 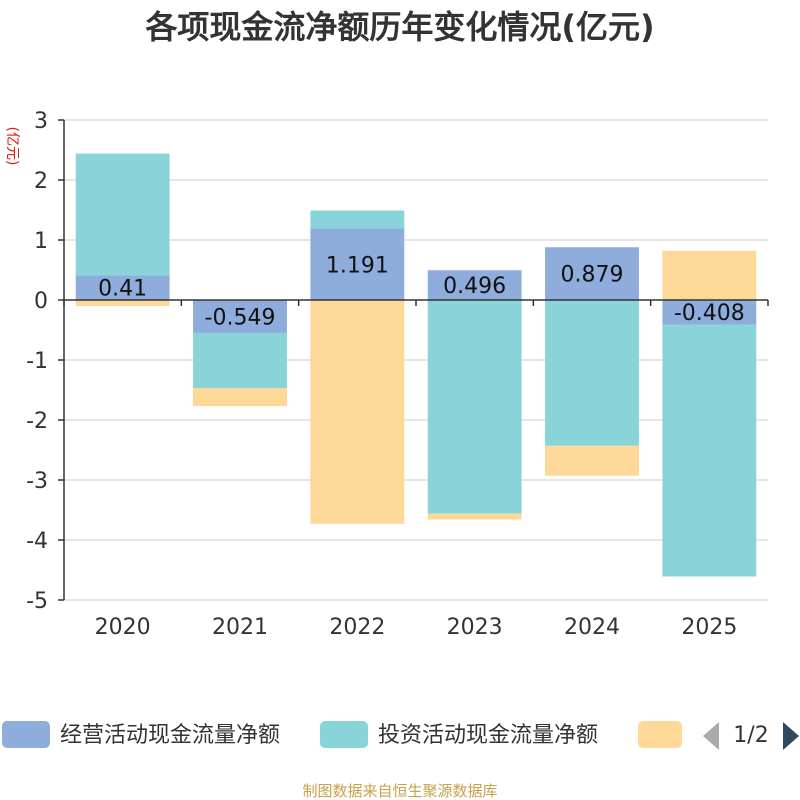 What do you see at coordinates (26, 734) in the screenshot?
I see `legend-swatch-operating` at bounding box center [26, 734].